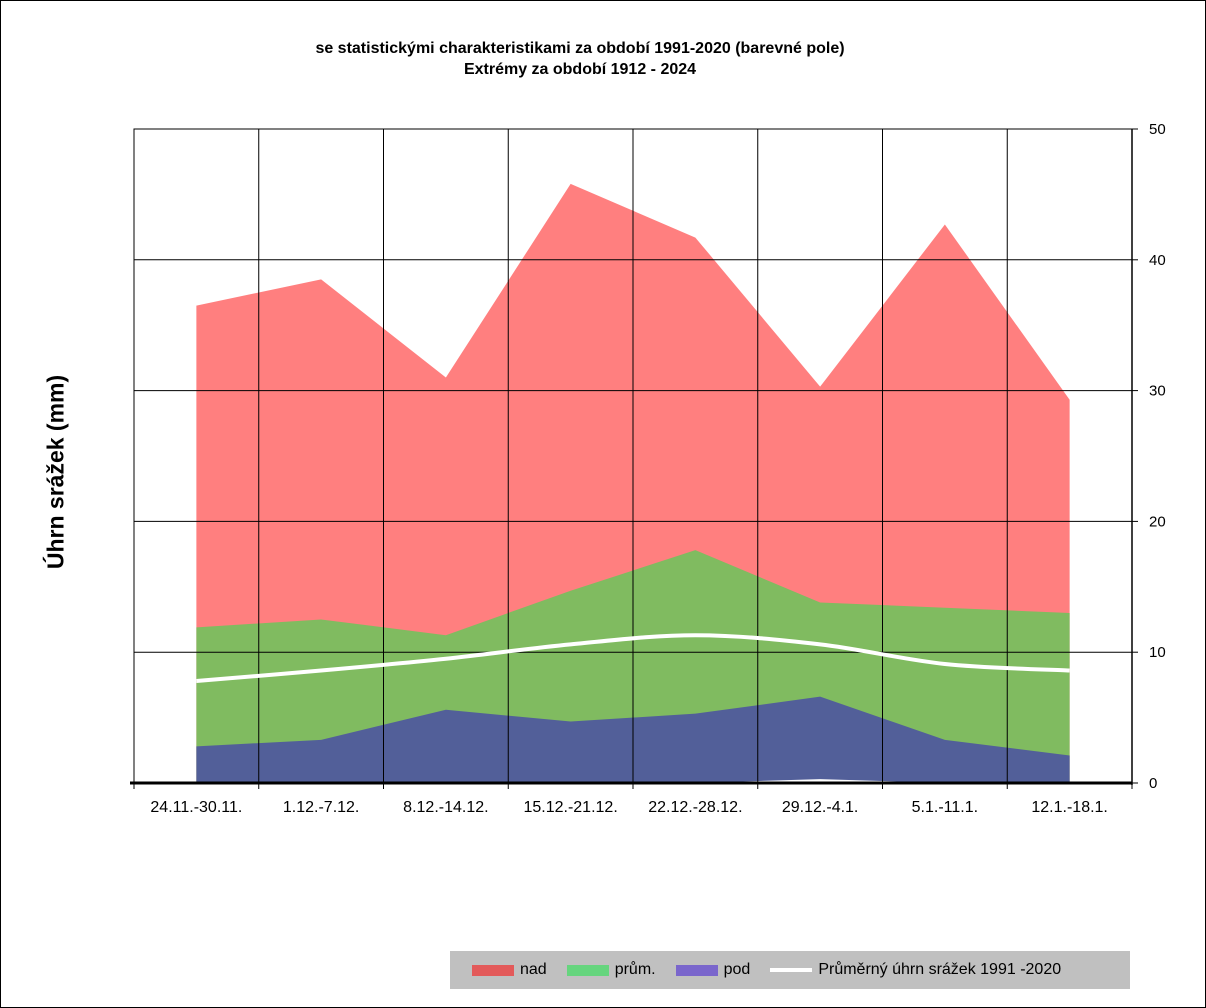  What do you see at coordinates (696, 970) in the screenshot?
I see `legend-swatch-pod` at bounding box center [696, 970].